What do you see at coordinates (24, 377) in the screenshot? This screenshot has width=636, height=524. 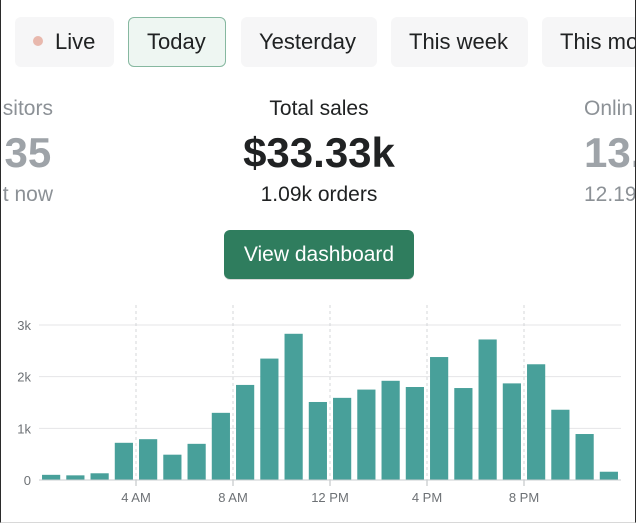 I see `y-tick-label: 2k` at bounding box center [24, 377].